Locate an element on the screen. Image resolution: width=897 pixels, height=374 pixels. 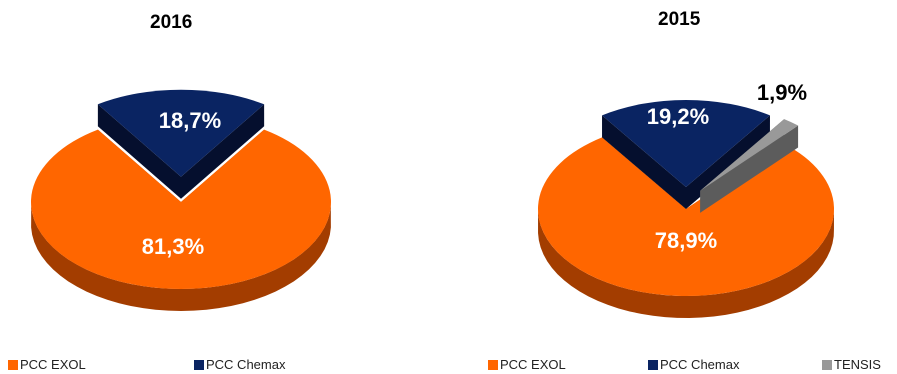
pie-slice-tensis is located at coordinates (749, 166).